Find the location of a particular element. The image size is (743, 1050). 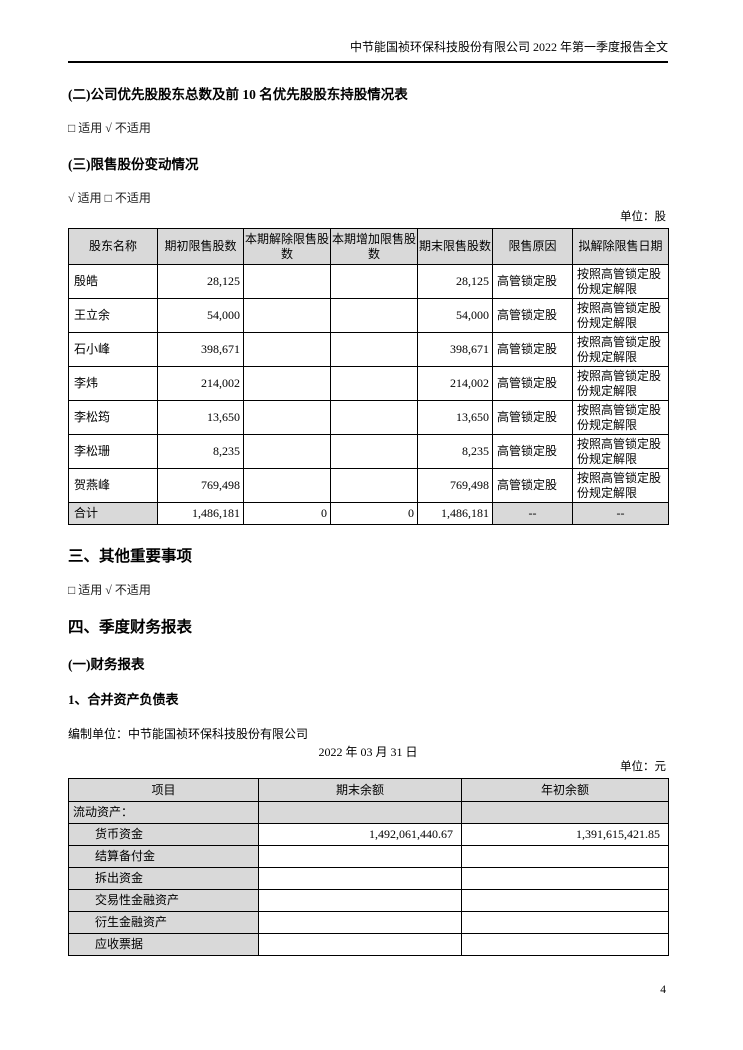

end-shares-cell: 1,486,181 is located at coordinates (455, 513).